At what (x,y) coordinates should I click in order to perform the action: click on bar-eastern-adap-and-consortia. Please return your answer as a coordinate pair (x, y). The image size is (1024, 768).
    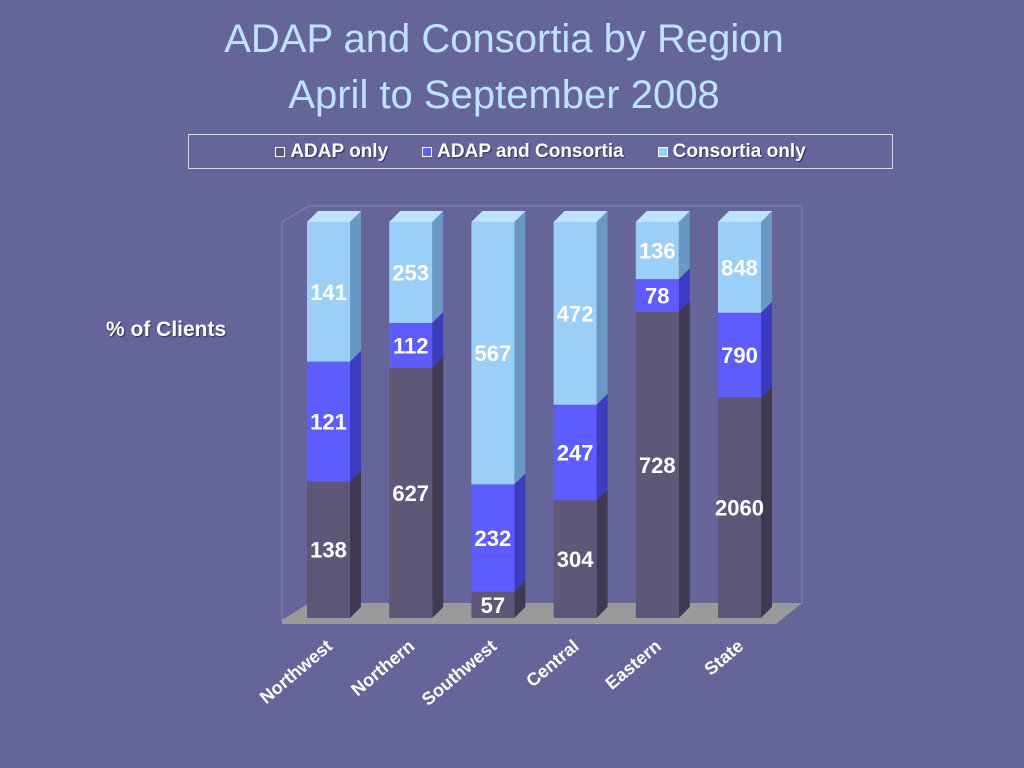
    Looking at the image, I should click on (657, 295).